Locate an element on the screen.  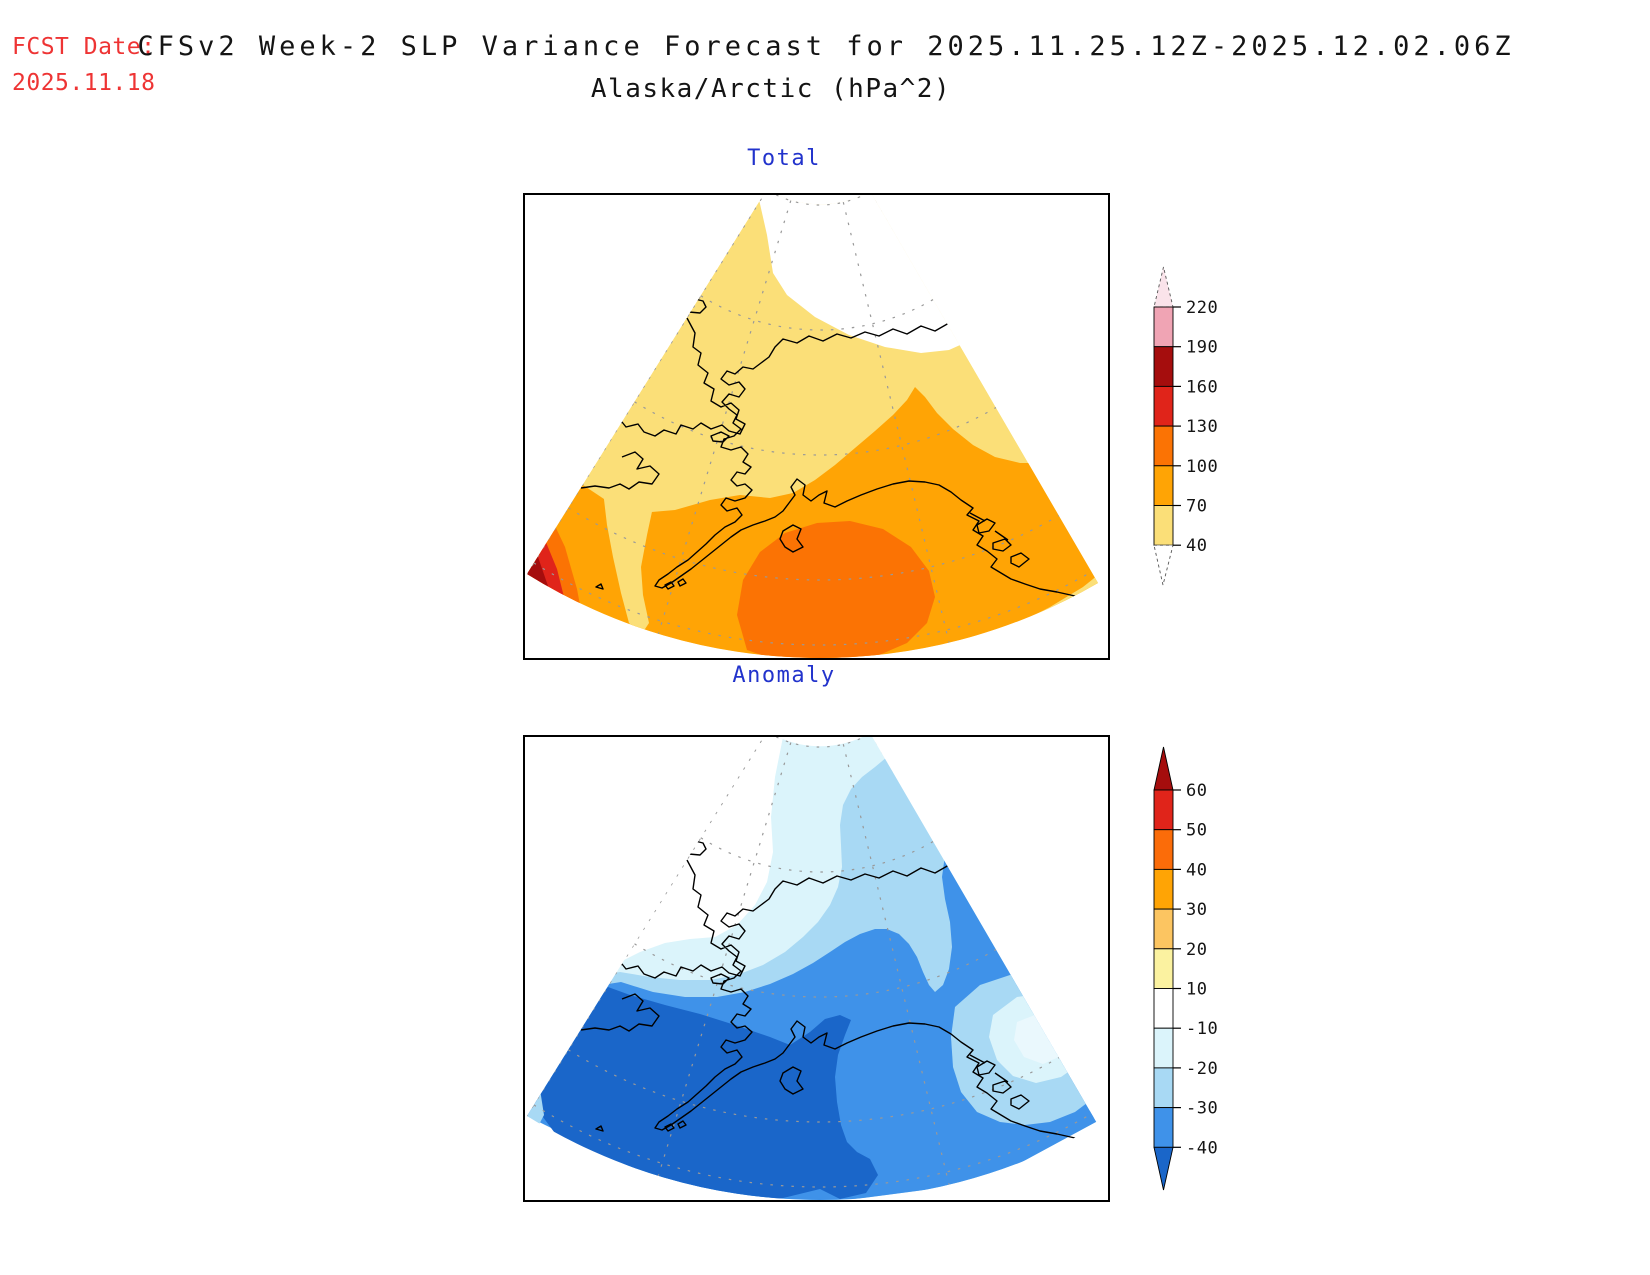
colorbar-tick-label: 70 is located at coordinates (1196, 507).